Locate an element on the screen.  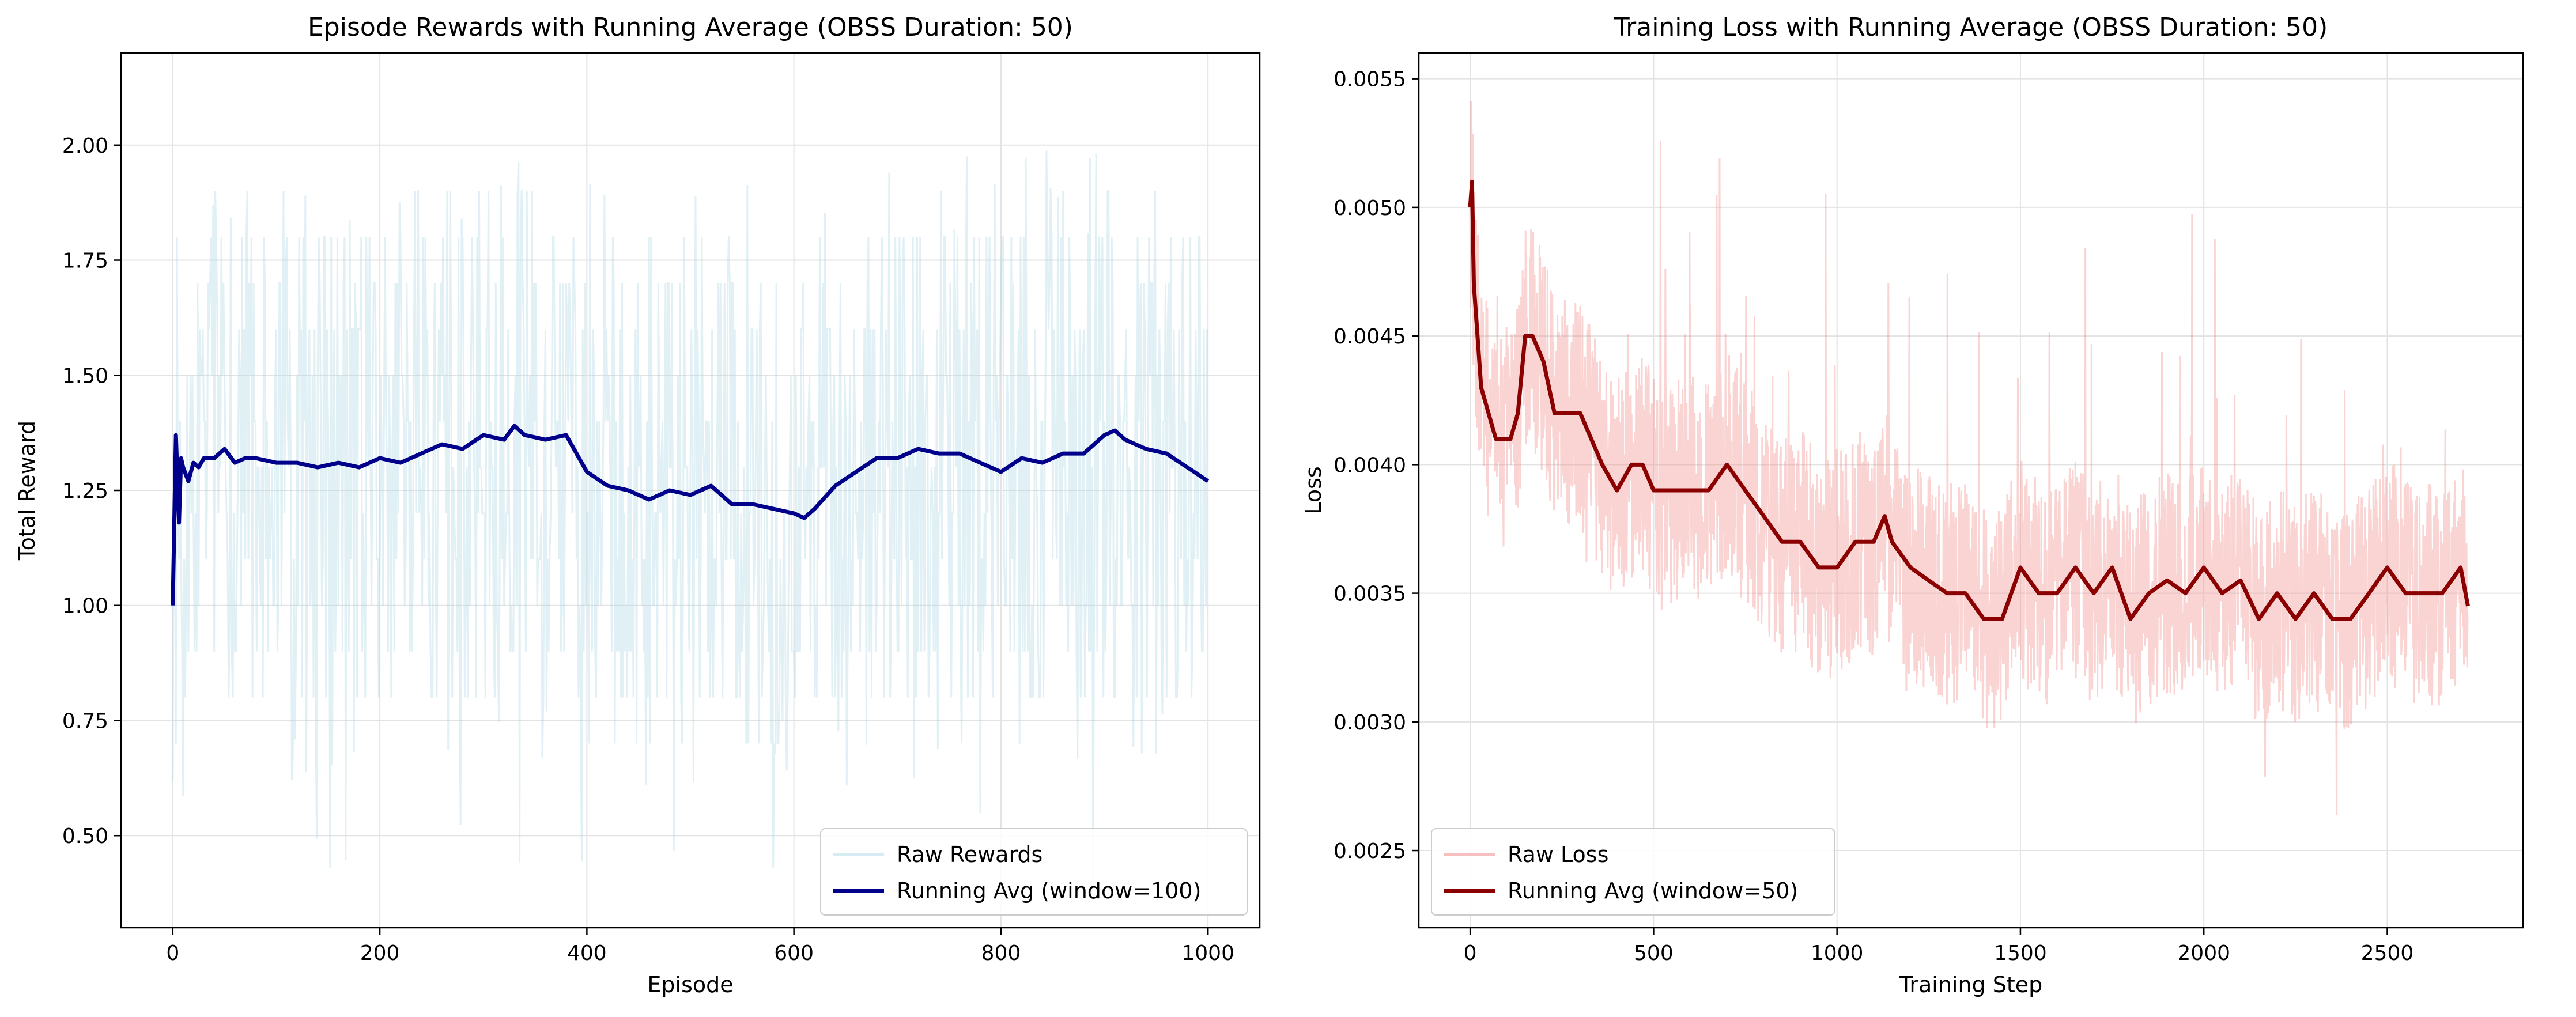
y-tick-label: 1.00 is located at coordinates (85, 606).